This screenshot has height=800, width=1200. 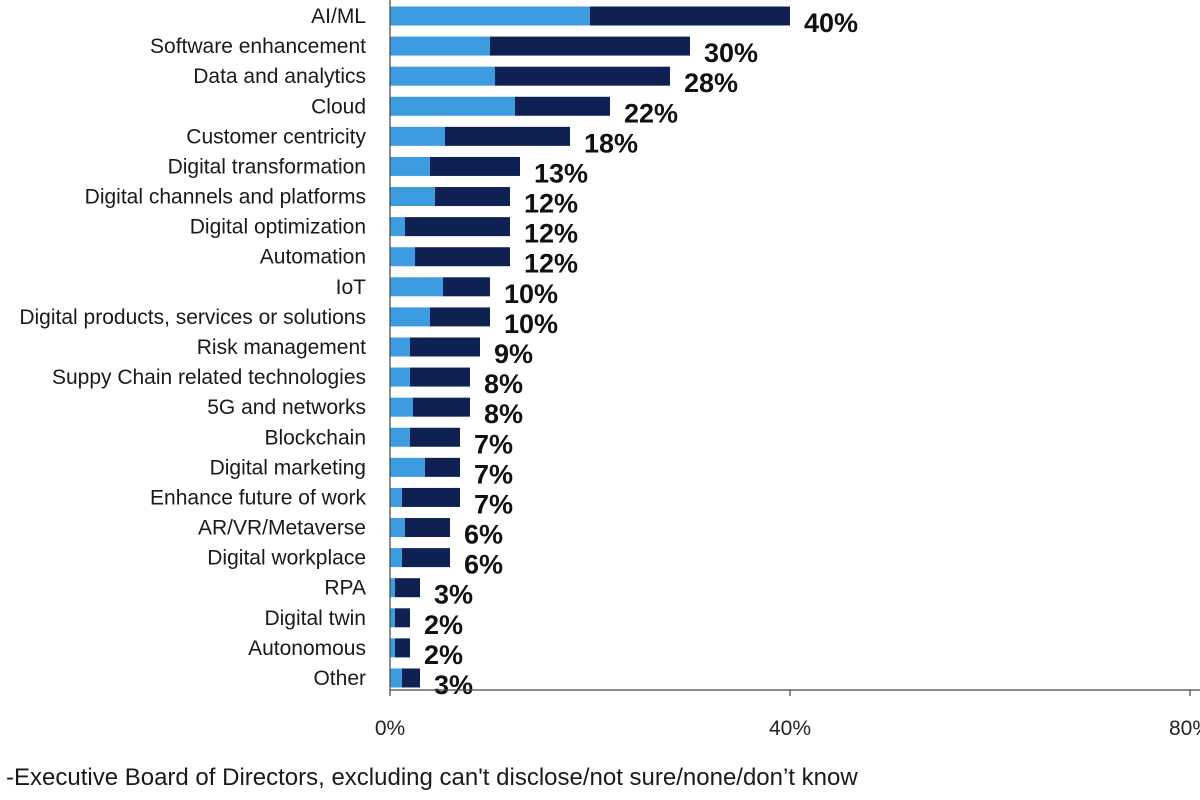 What do you see at coordinates (390, 728) in the screenshot?
I see `x-tick-label: 0%` at bounding box center [390, 728].